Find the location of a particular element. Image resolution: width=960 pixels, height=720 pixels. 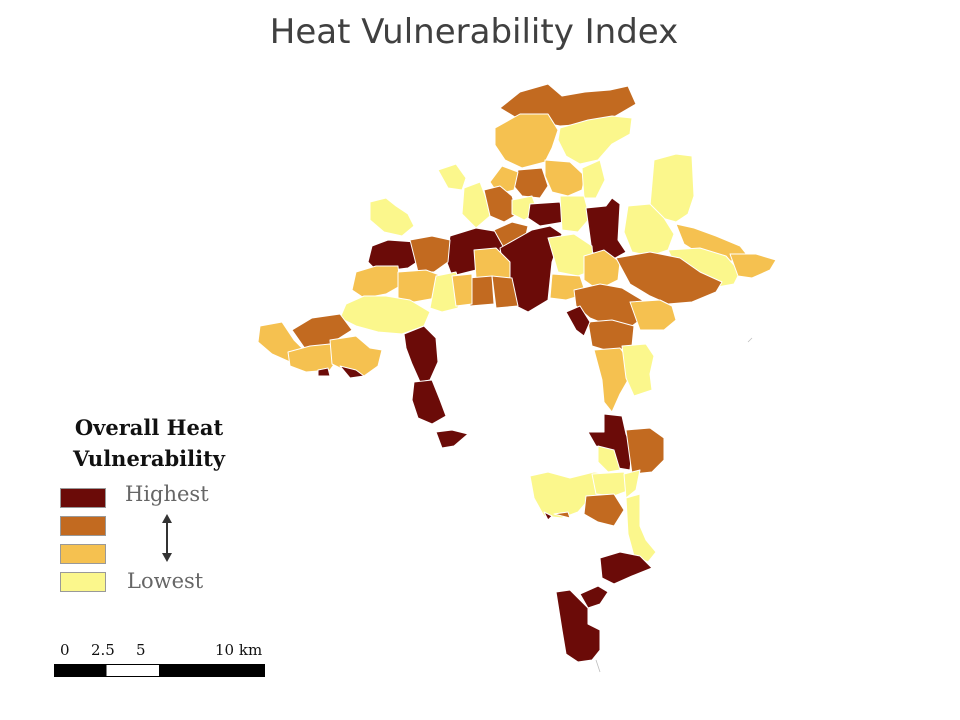

double-arrow-icon is located at coordinates (167, 538).